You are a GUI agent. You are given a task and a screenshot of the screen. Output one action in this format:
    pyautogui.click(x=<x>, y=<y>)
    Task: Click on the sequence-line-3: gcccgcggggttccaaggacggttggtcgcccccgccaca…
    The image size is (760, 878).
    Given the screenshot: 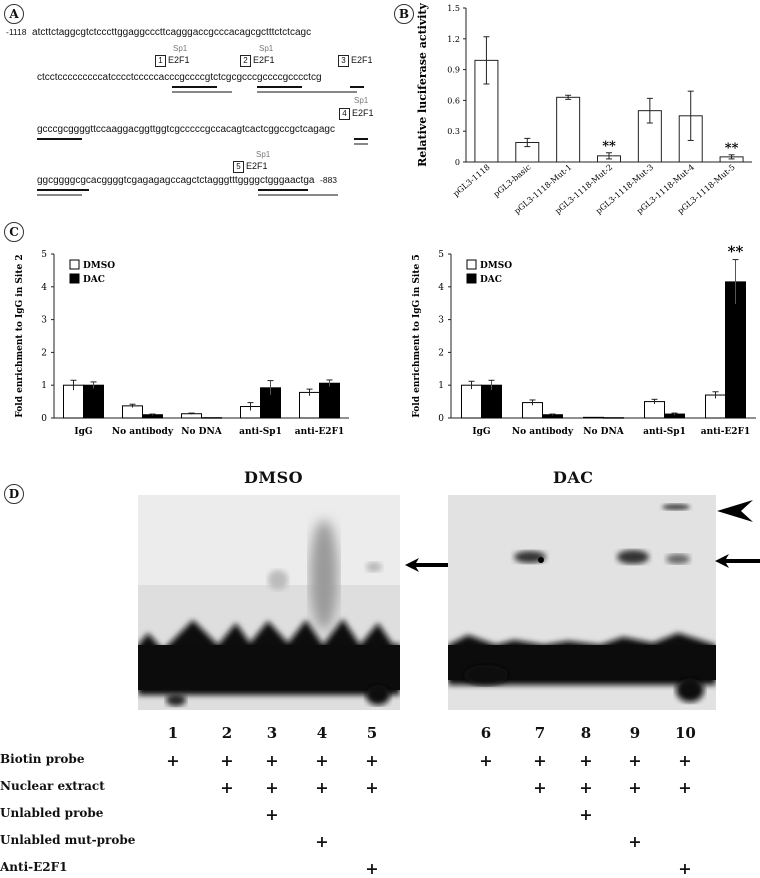 What is the action you would take?
    pyautogui.click(x=186, y=129)
    